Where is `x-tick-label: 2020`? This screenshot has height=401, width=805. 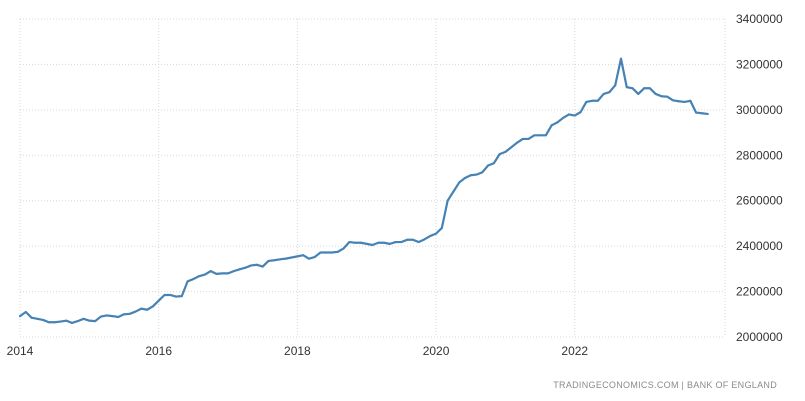
x-tick-label: 2020 is located at coordinates (436, 351).